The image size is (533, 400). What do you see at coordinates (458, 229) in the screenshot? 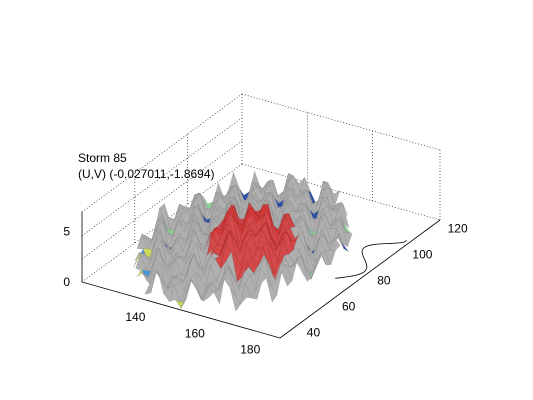
I see `y-tick-label: 120` at bounding box center [458, 229].